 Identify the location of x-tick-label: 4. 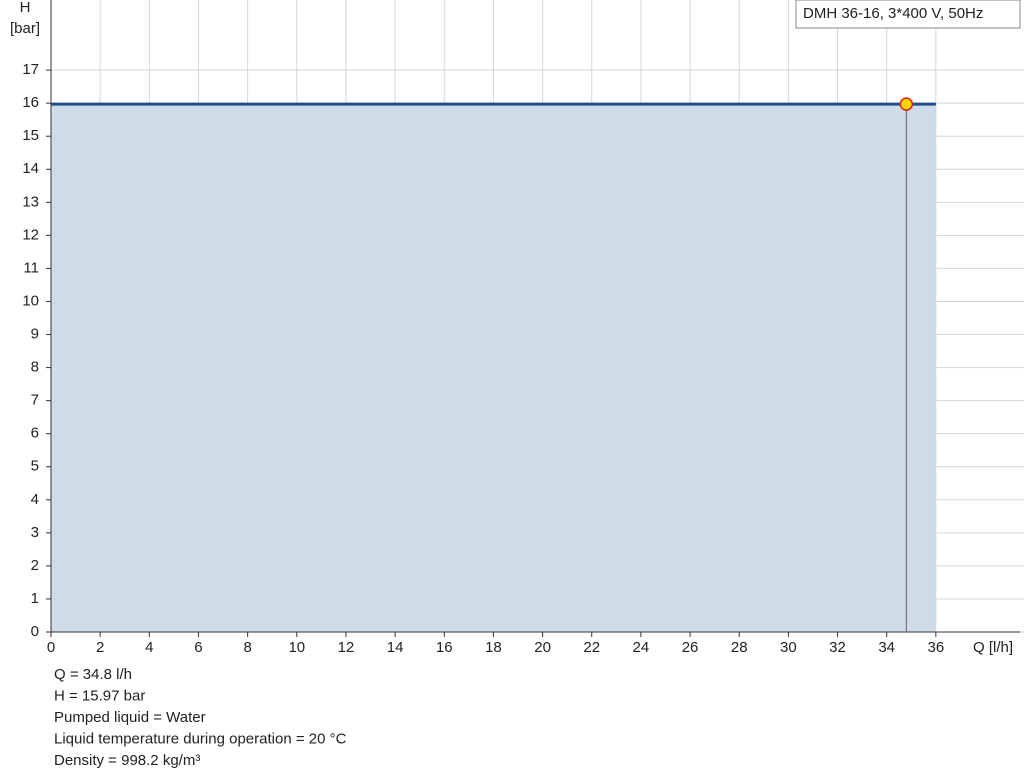
(149, 647).